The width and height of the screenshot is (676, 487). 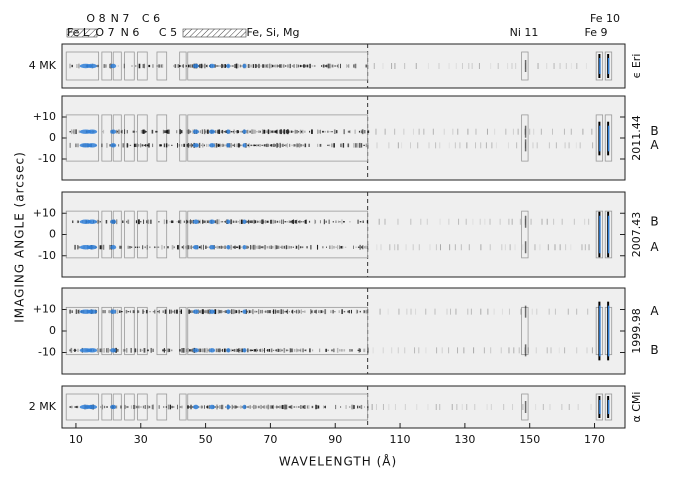 I want to click on panel-side-label: 2011.44, so click(x=636, y=138).